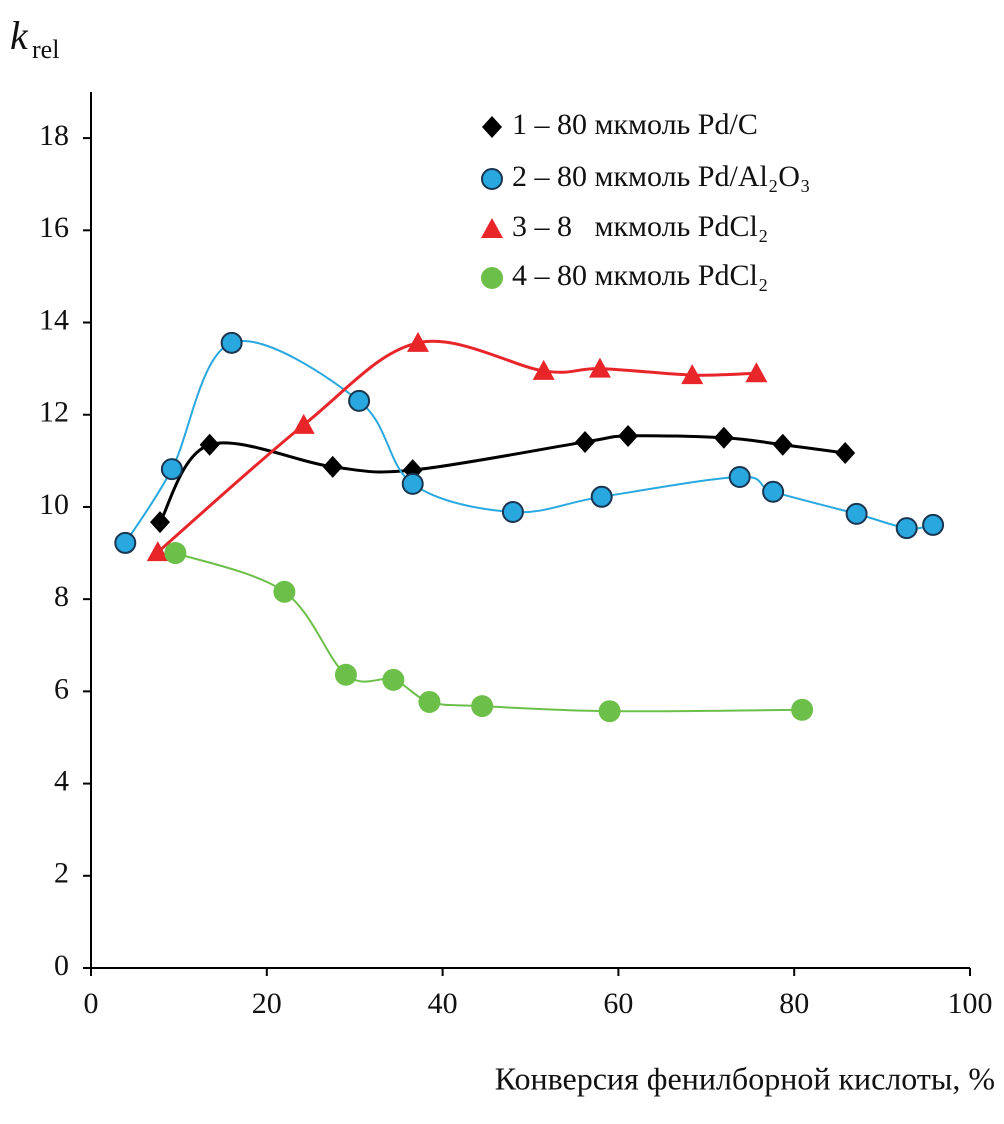 The image size is (1004, 1124). I want to click on y-tick-label: 8, so click(61, 596).